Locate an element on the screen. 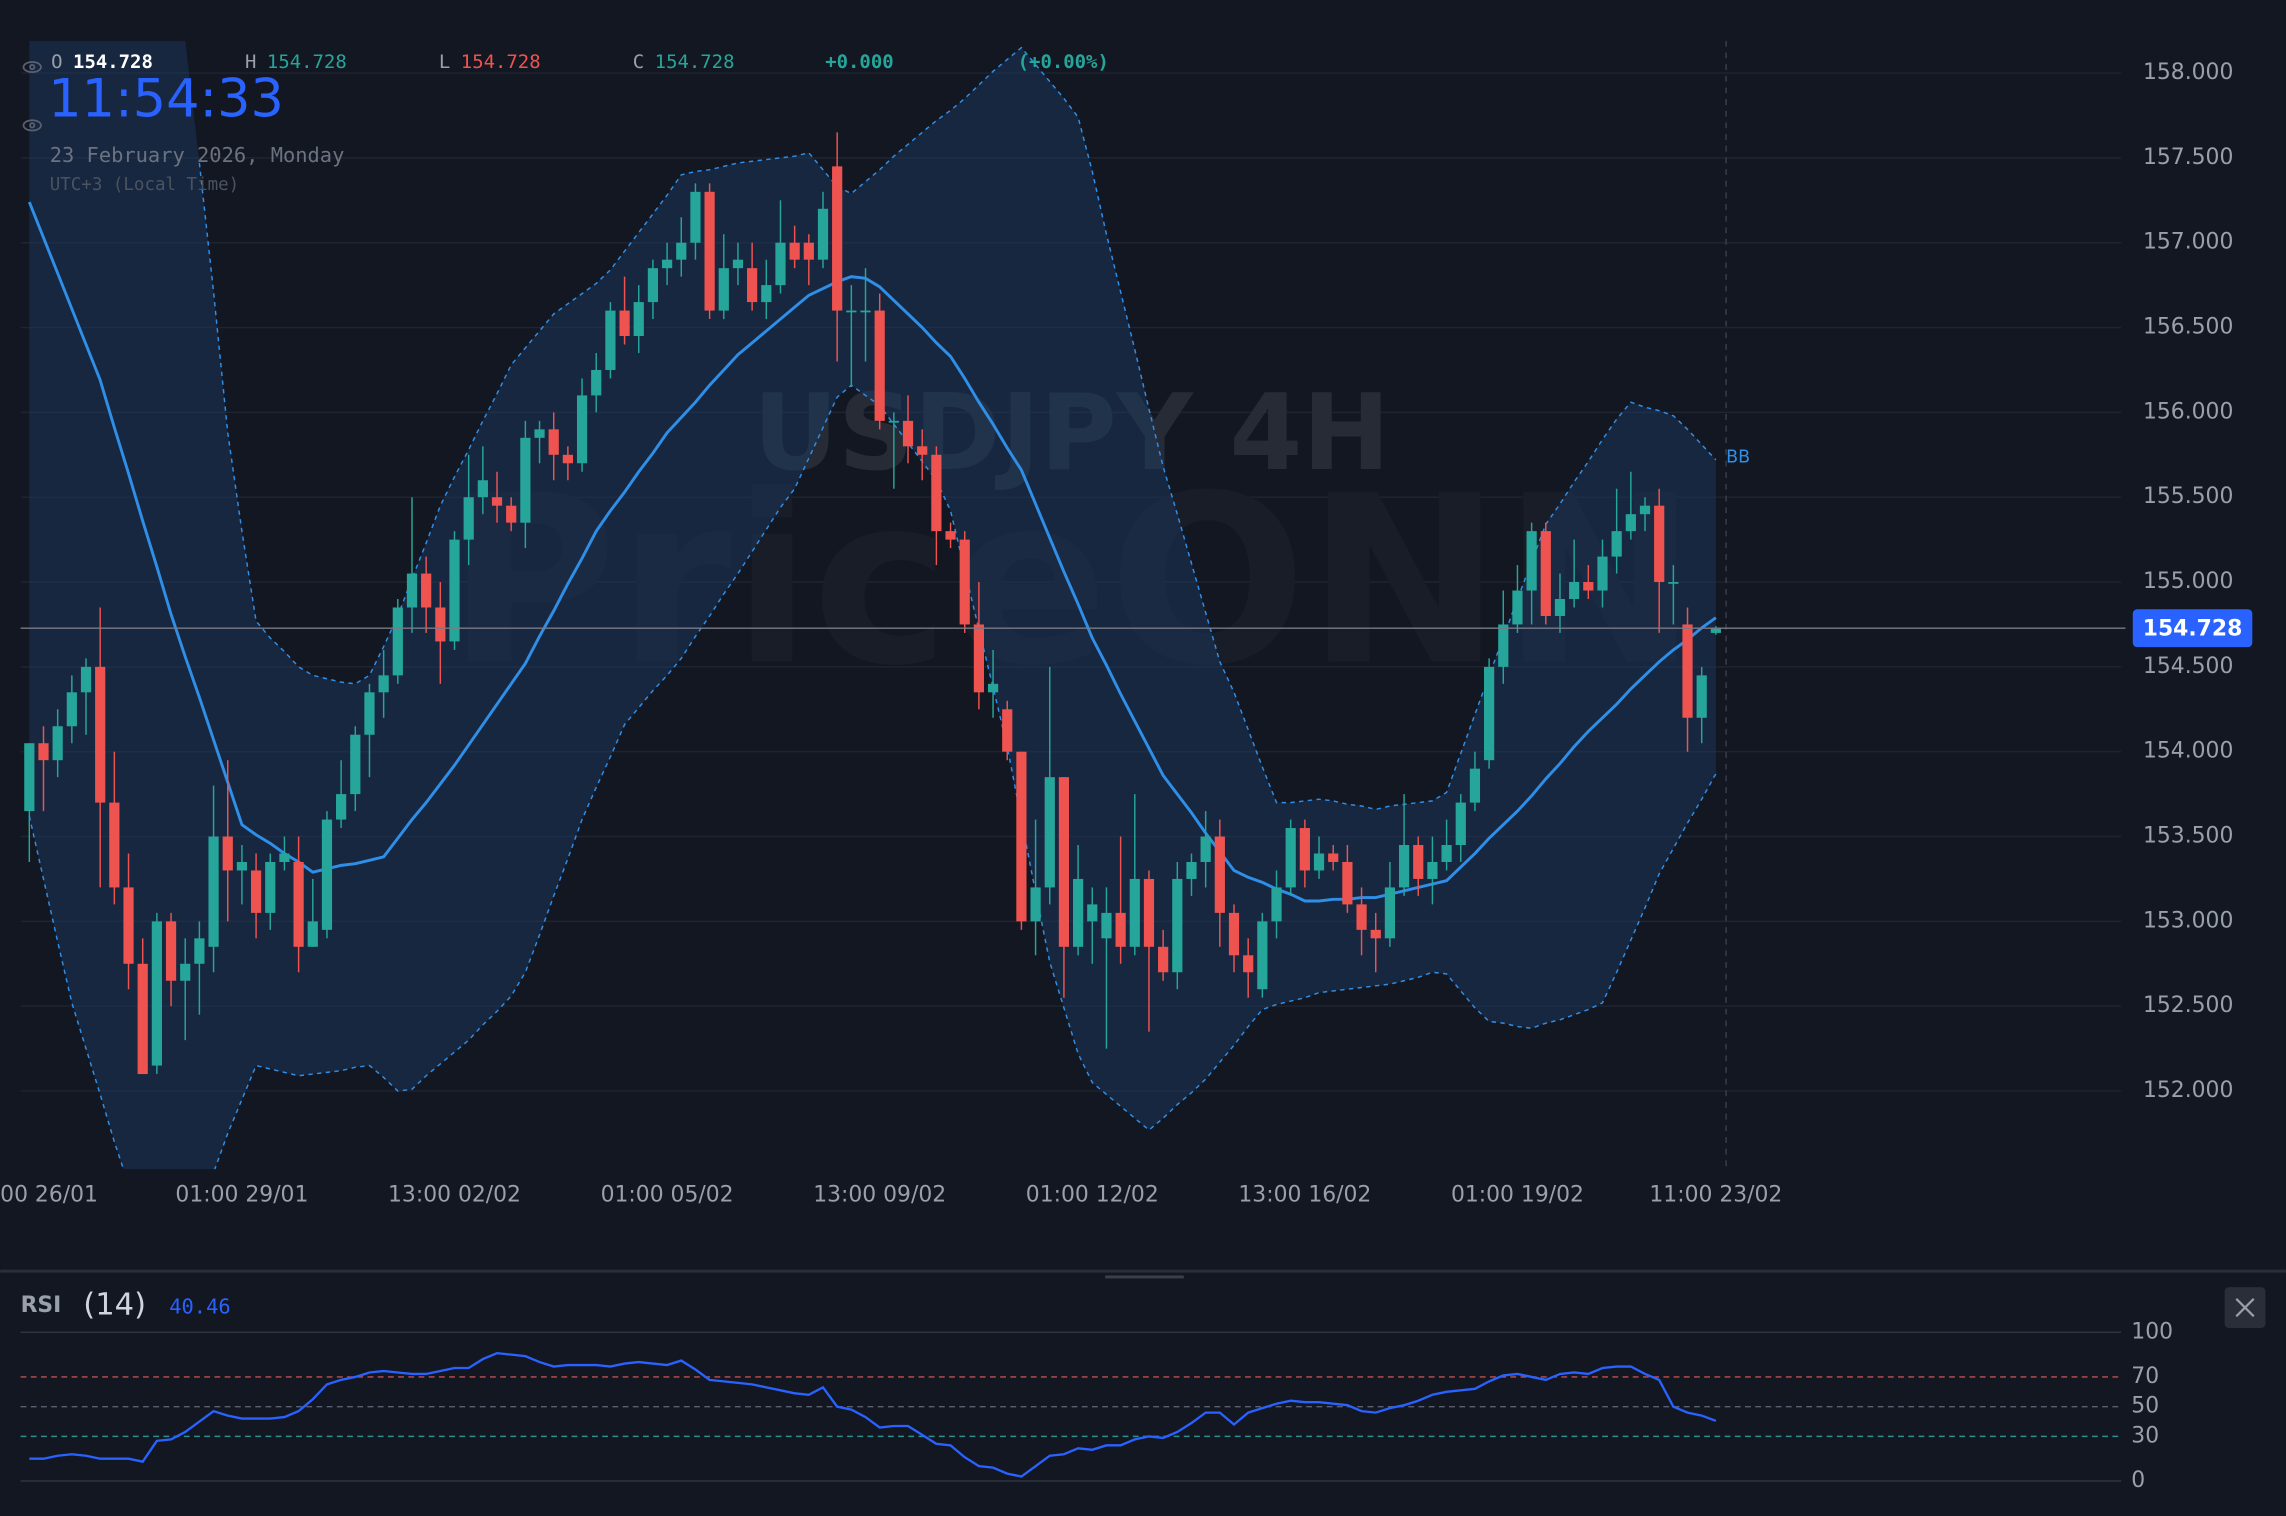 This screenshot has width=2286, height=1516. change: +0.000 is located at coordinates (859, 62).